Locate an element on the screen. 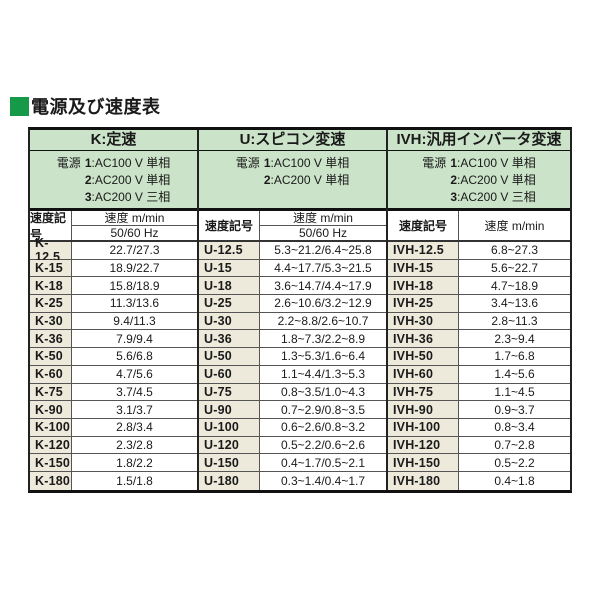  speed-value-cell: 2.8/3.4 is located at coordinates (134, 427).